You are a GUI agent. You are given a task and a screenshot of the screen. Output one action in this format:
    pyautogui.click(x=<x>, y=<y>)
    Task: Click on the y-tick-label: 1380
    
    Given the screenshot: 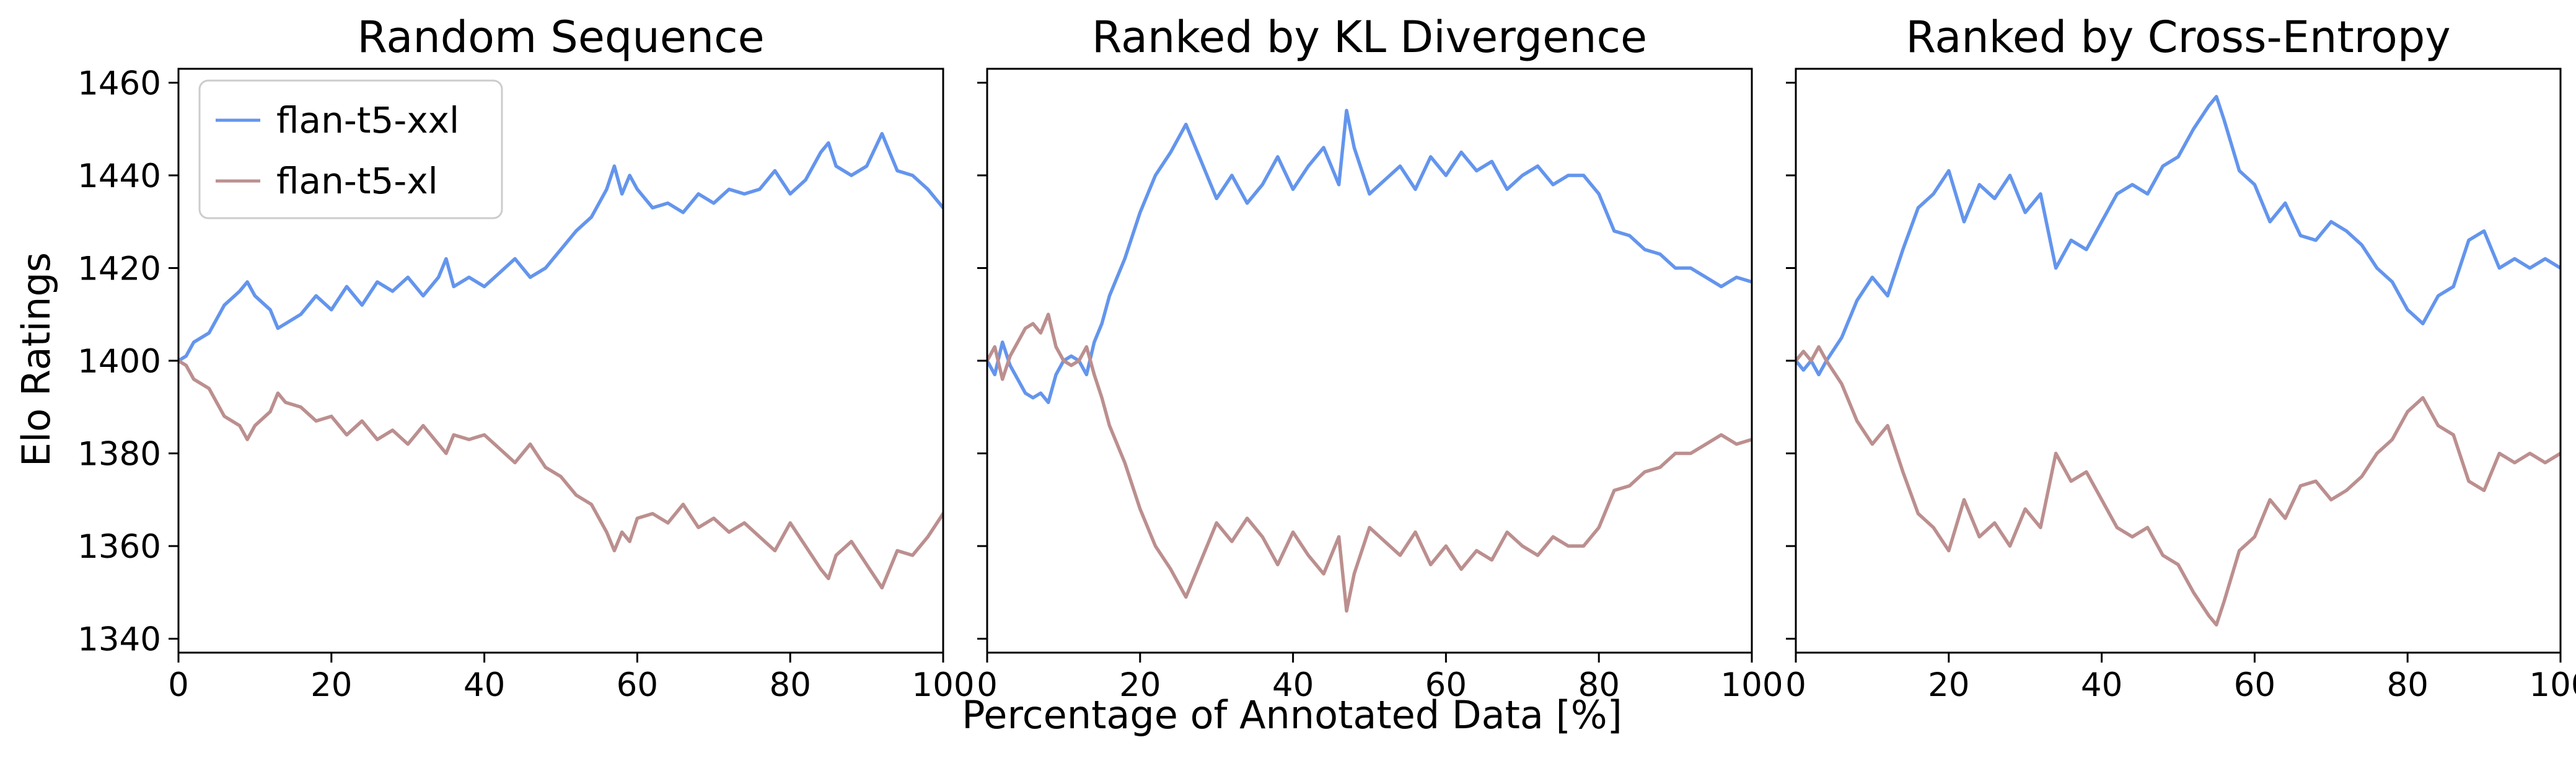 What is the action you would take?
    pyautogui.click(x=119, y=455)
    